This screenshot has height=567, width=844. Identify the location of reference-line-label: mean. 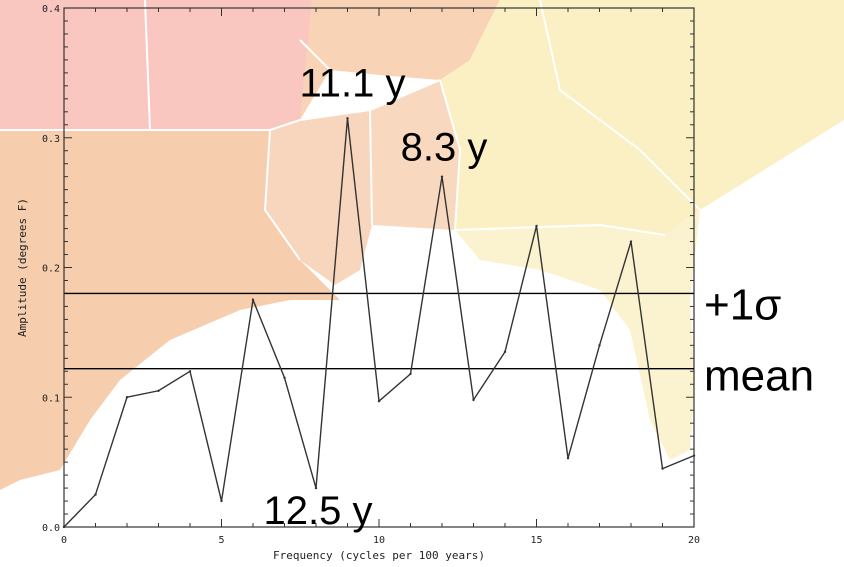
(759, 376).